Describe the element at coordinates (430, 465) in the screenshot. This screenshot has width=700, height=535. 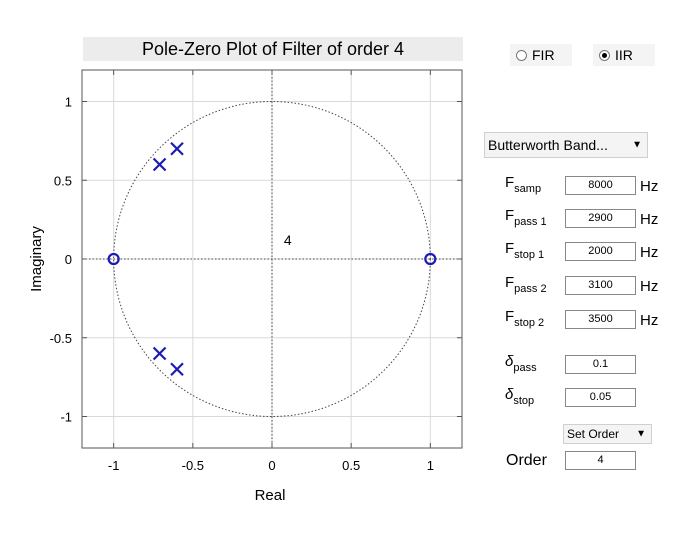
I see `x-tick-label: 1` at that location.